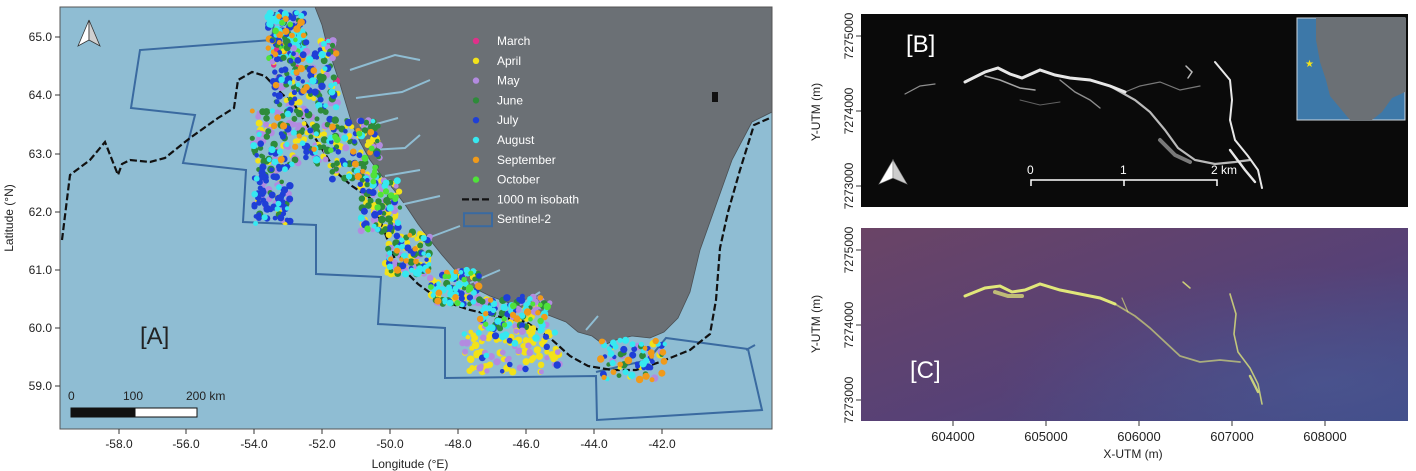 The image size is (1416, 471). I want to click on panel-c-label: [C], so click(925, 370).